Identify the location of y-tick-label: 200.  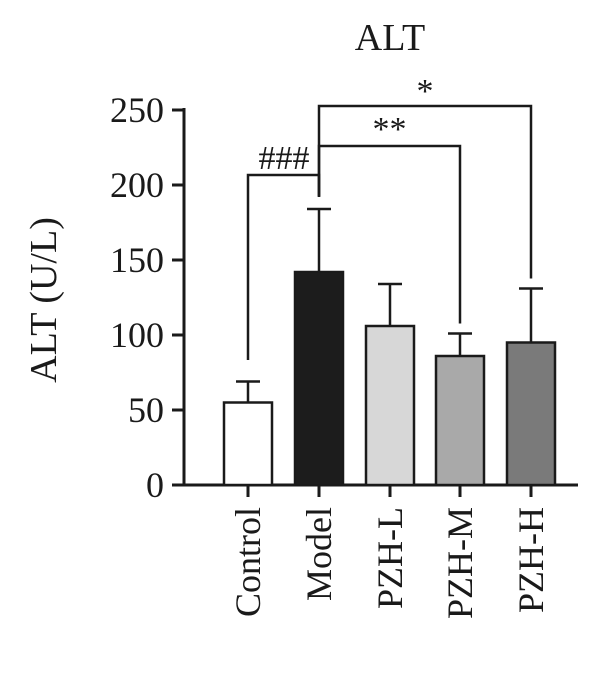
(137, 185).